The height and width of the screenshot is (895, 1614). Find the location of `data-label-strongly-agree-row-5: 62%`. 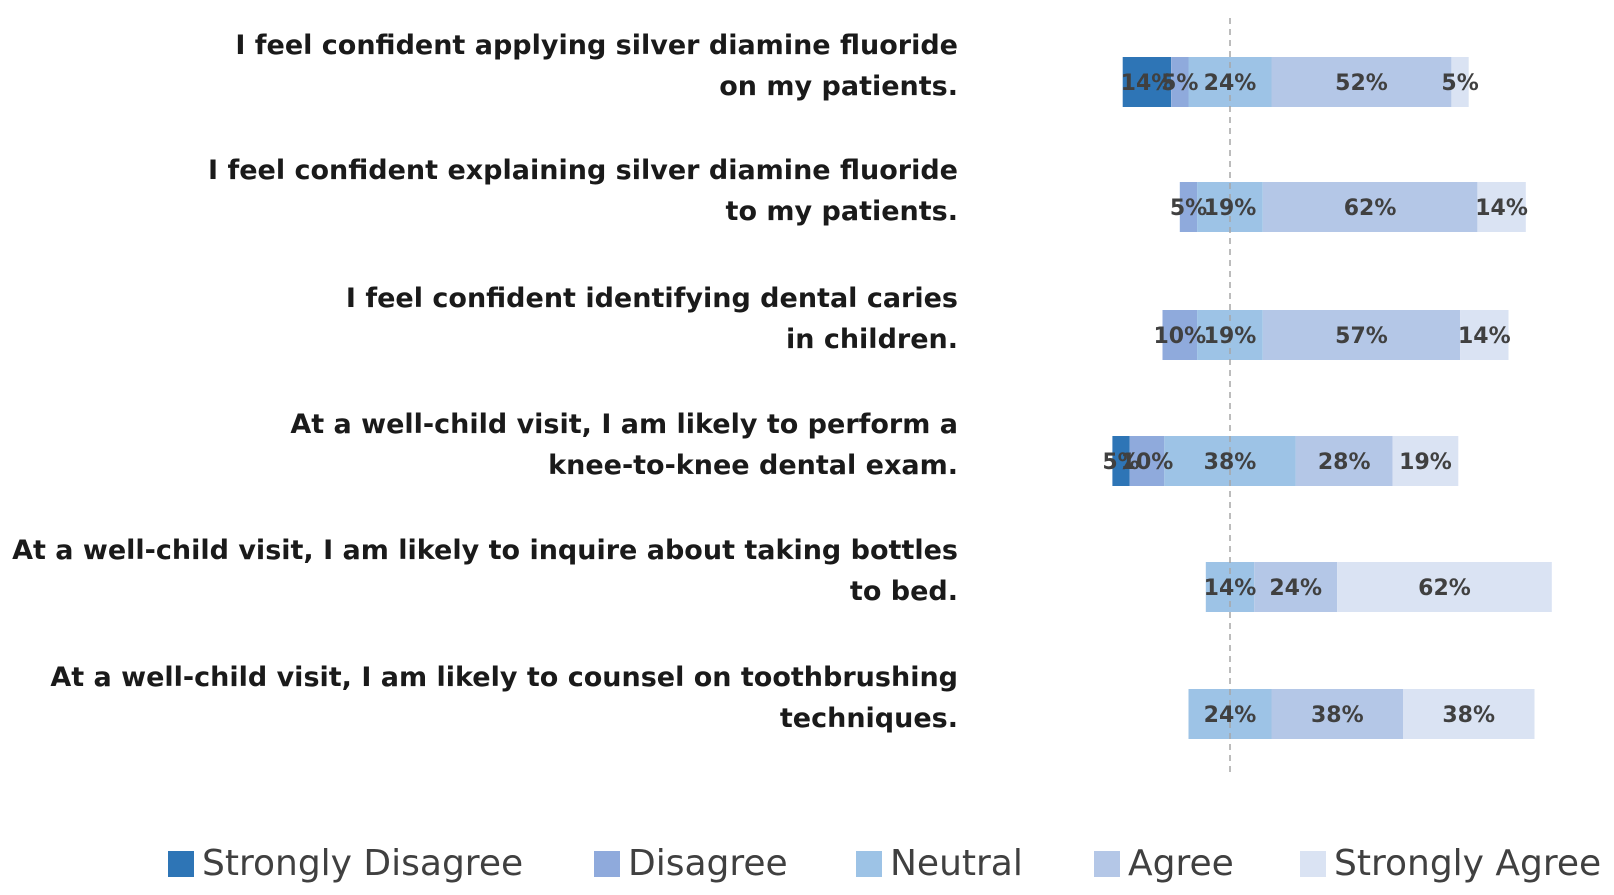

data-label-strongly-agree-row-5: 62% is located at coordinates (1444, 588).